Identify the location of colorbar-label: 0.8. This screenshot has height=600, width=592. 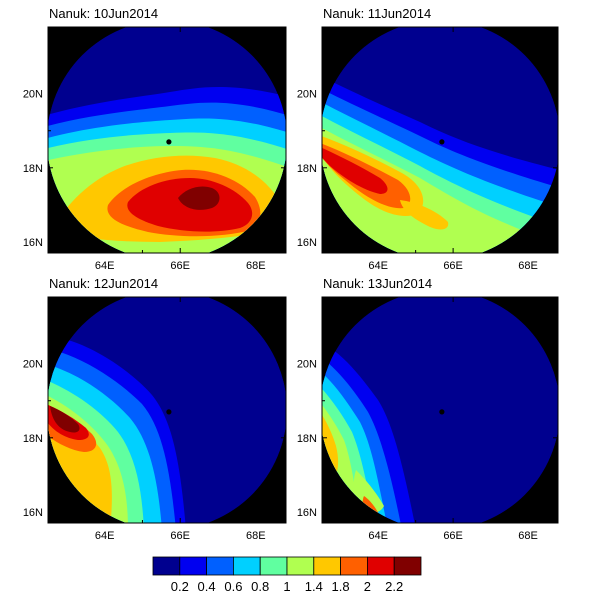
(260, 586).